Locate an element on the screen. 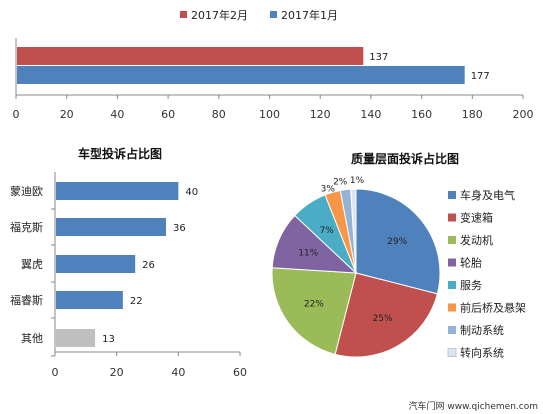 The width and height of the screenshot is (543, 414). chart1-tick-label-4: 80 is located at coordinates (219, 114).